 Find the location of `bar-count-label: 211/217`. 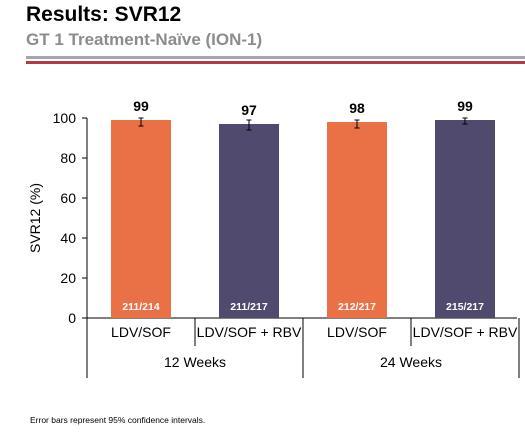

bar-count-label: 211/217 is located at coordinates (249, 307).